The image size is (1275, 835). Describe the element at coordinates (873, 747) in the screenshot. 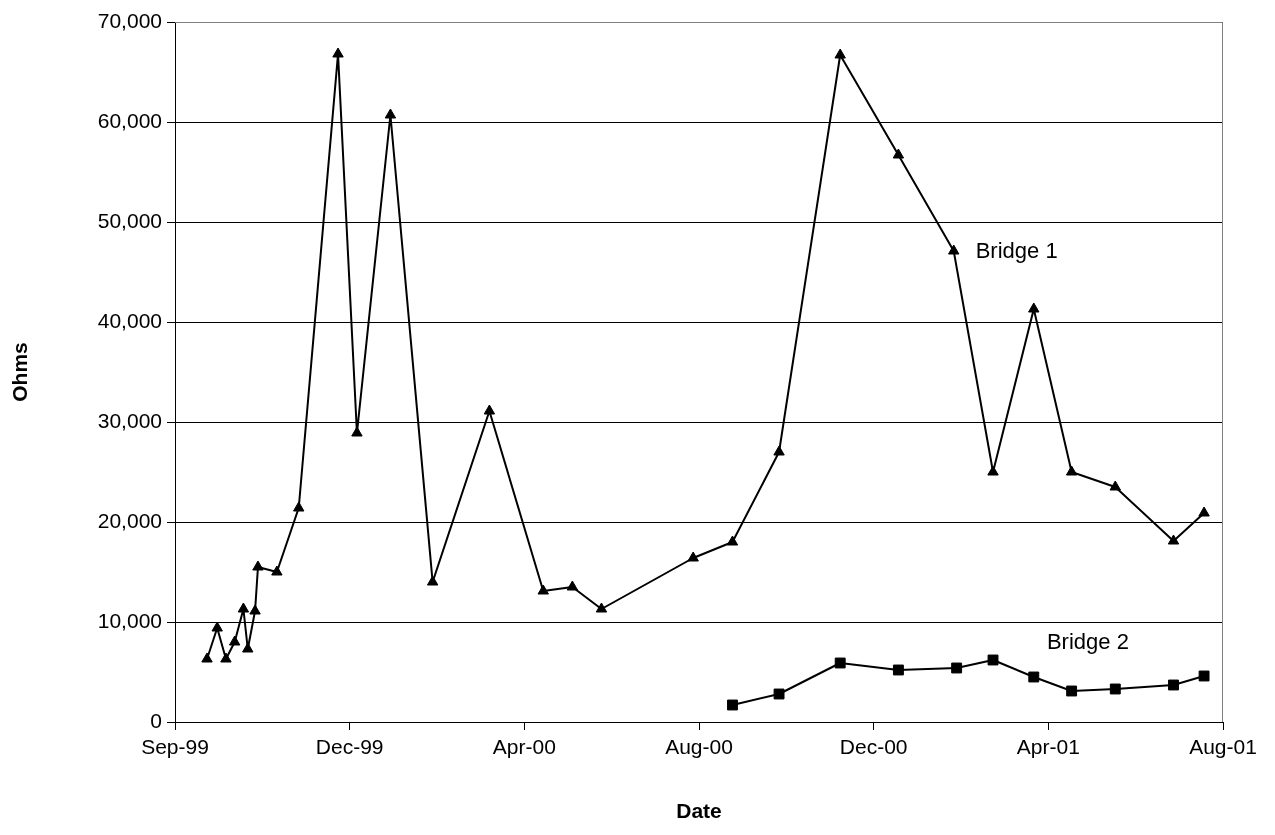

I see `x-tick-label: Dec-00` at that location.